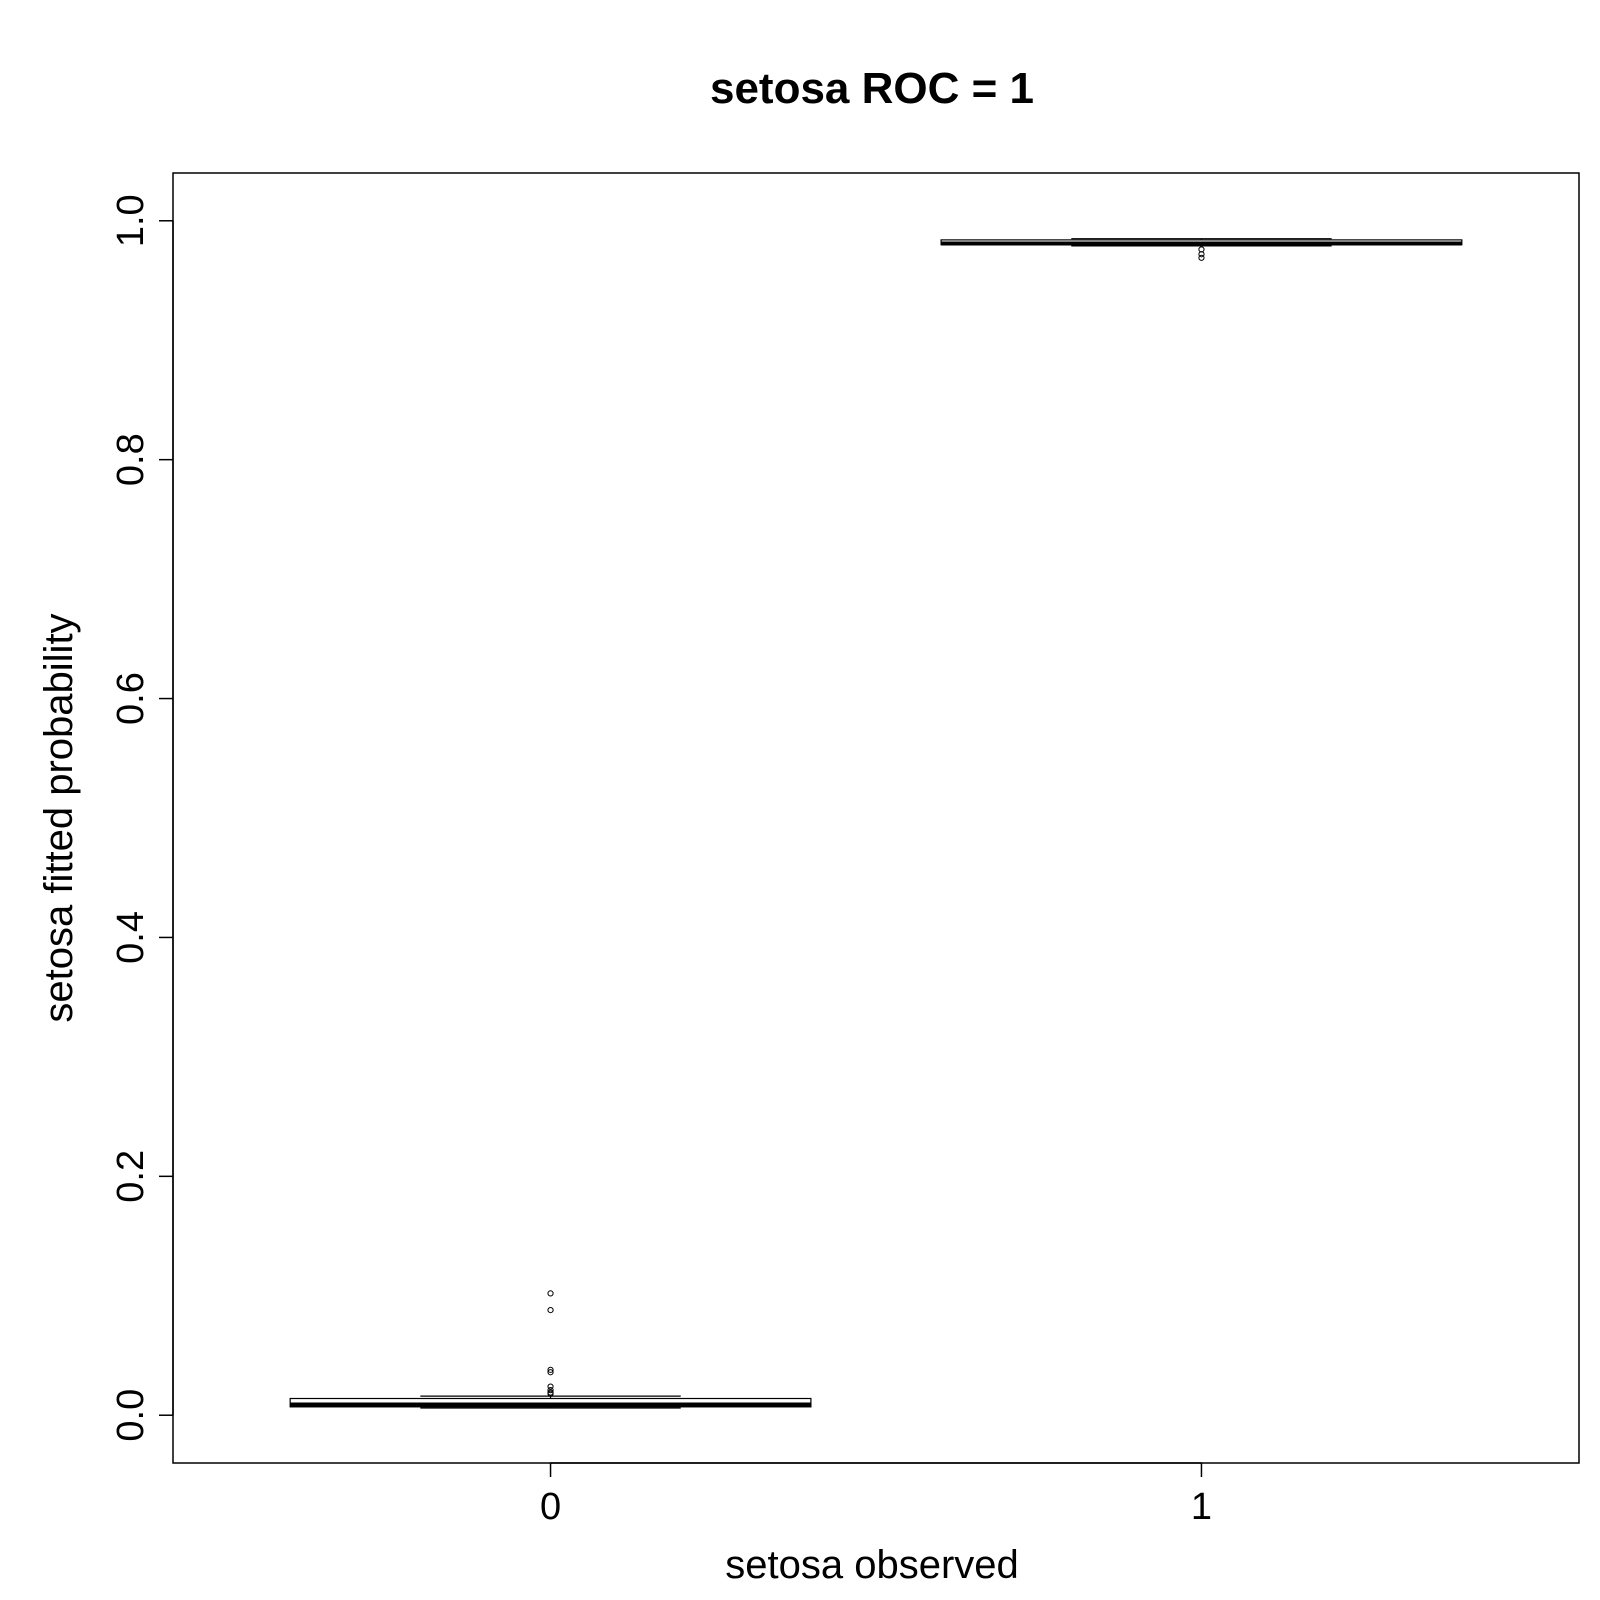  I want to click on chart-title: setosa ROC = 1, so click(872, 88).